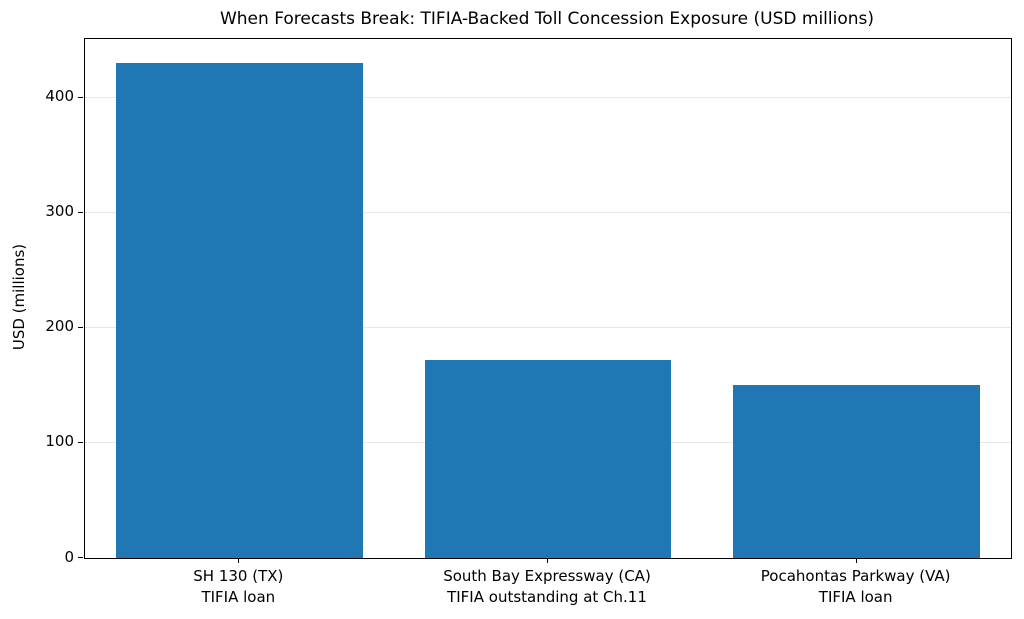 This screenshot has width=1024, height=619. I want to click on x-tick-label: Pocahontas Parkway (VA) TIFIA loan, so click(840, 587).